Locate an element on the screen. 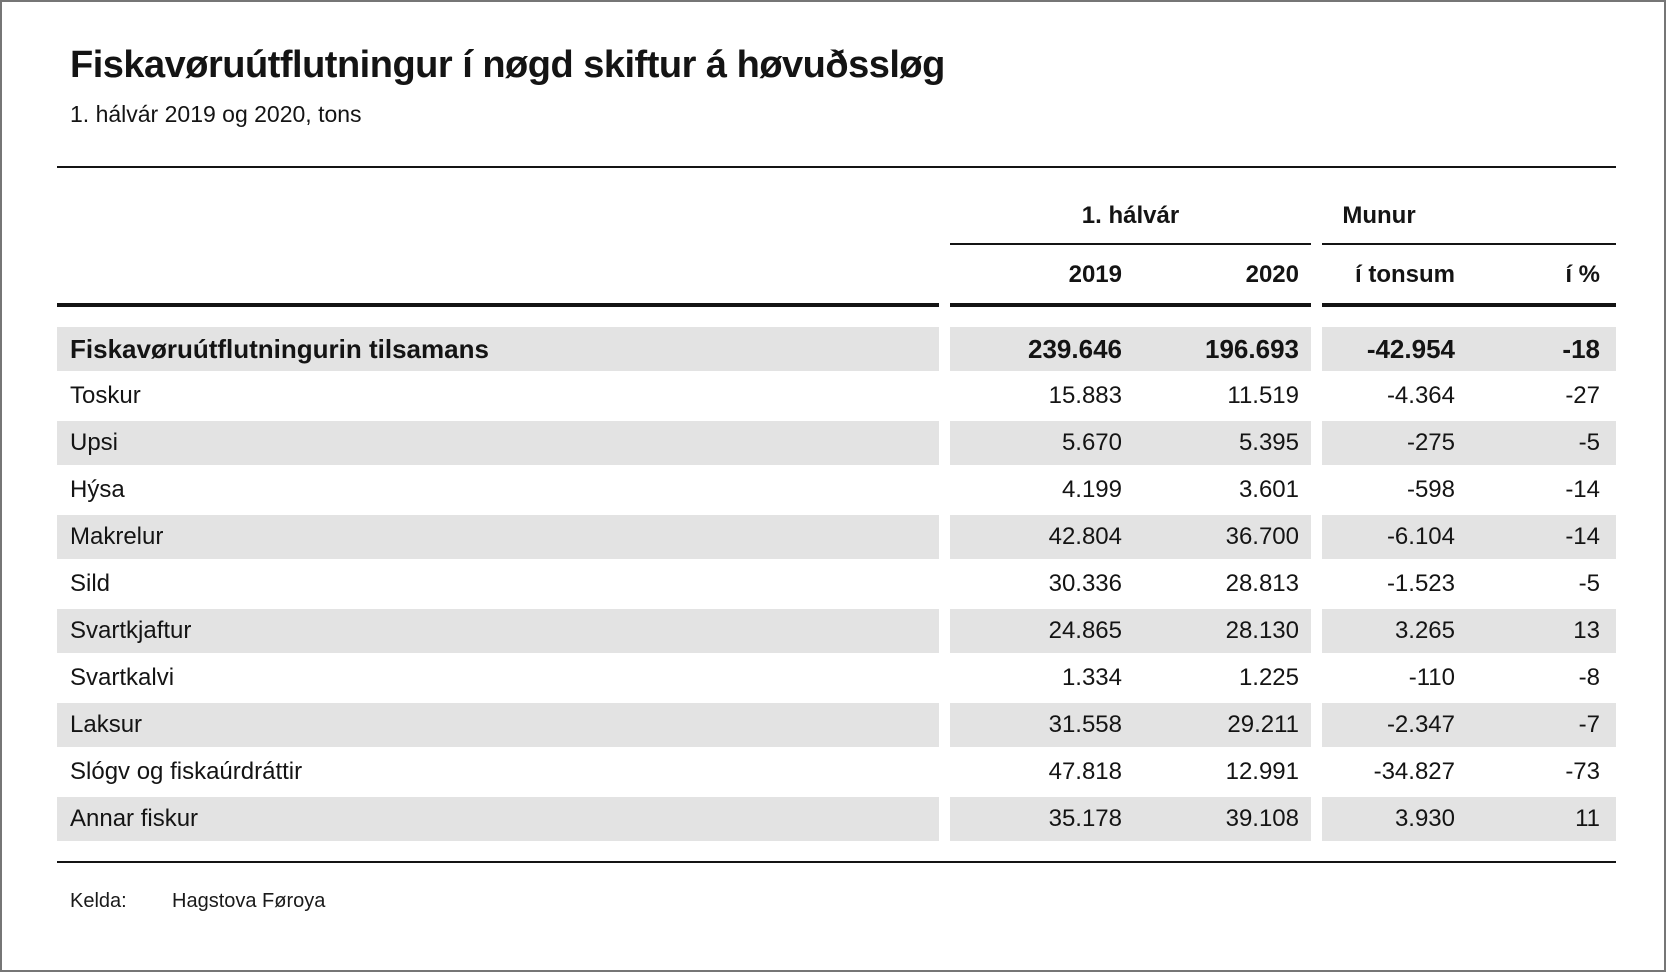  column-group-header-munur: Munur is located at coordinates (1469, 224).